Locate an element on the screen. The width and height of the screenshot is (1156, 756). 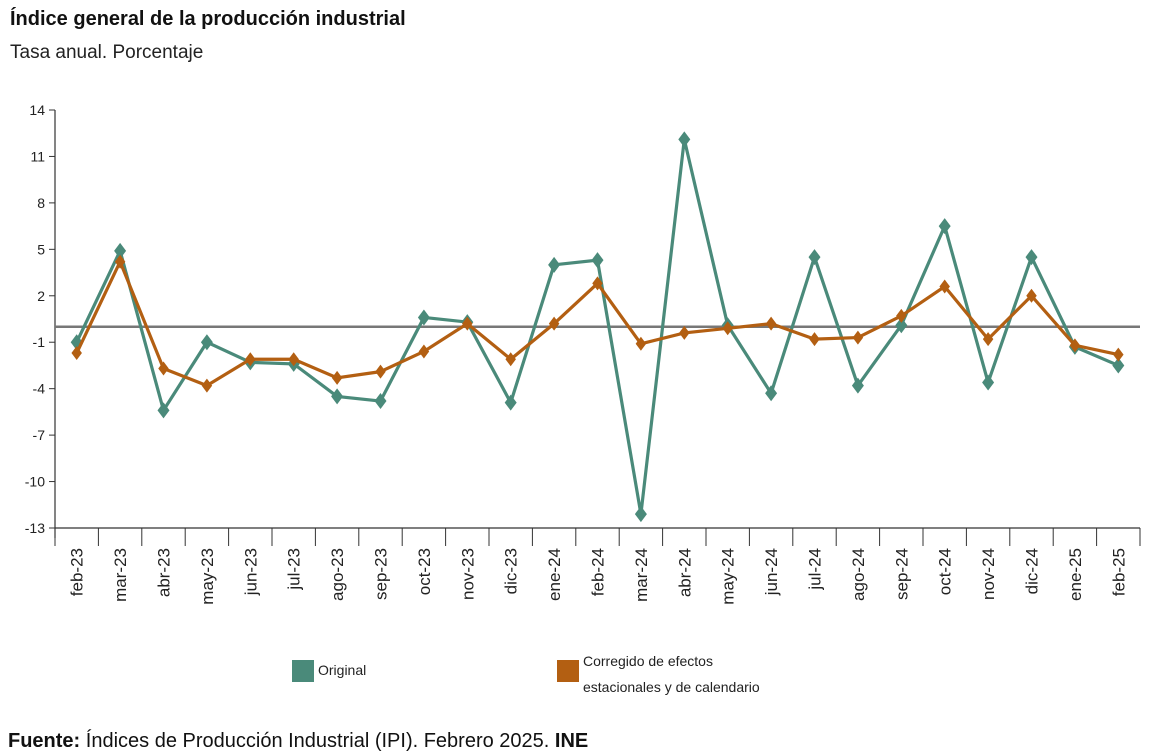
x-tick-label: ene-25 is located at coordinates (1075, 574).